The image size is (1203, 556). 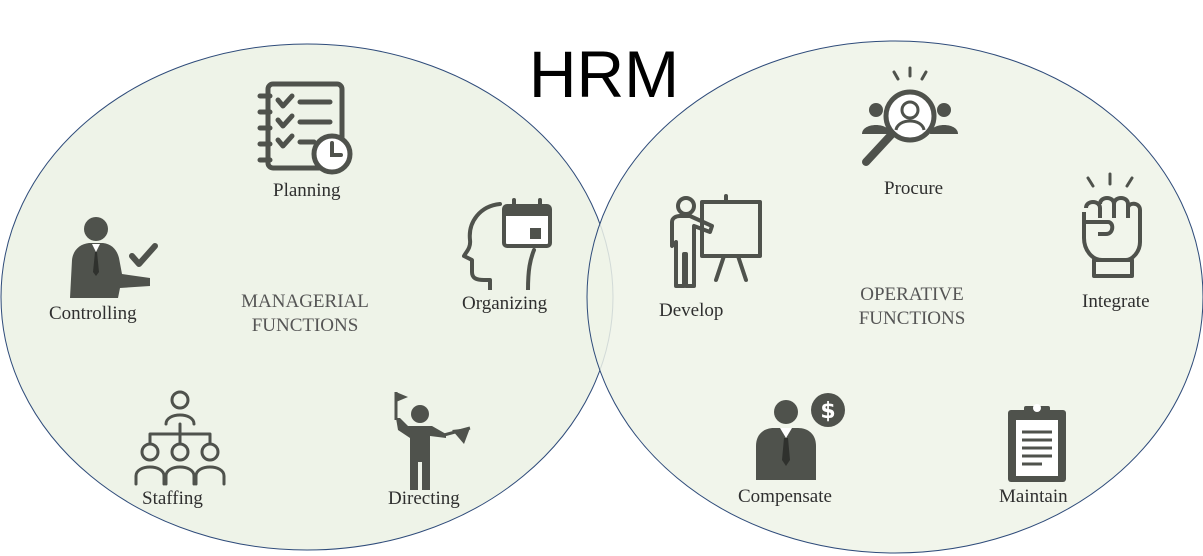 I want to click on procure-label: Procure, so click(x=914, y=188).